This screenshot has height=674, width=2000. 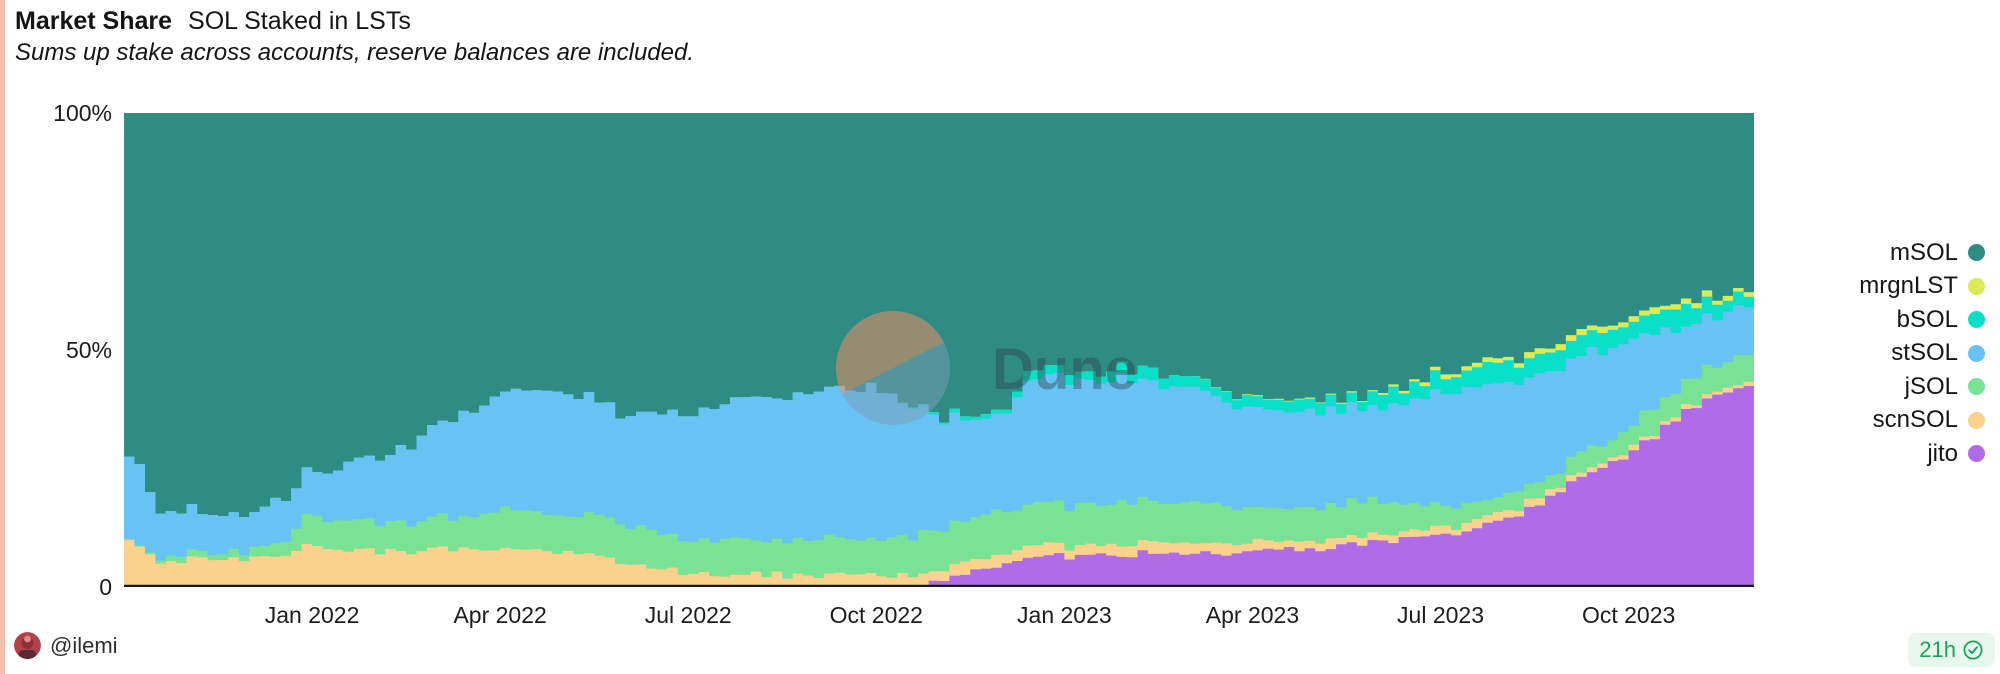 I want to click on page-title: Market Share, so click(x=94, y=21).